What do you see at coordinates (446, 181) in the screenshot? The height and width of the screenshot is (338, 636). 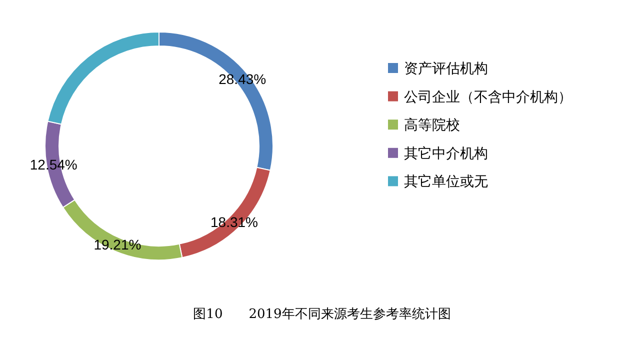 I see `legend-label: 其它单位或无` at bounding box center [446, 181].